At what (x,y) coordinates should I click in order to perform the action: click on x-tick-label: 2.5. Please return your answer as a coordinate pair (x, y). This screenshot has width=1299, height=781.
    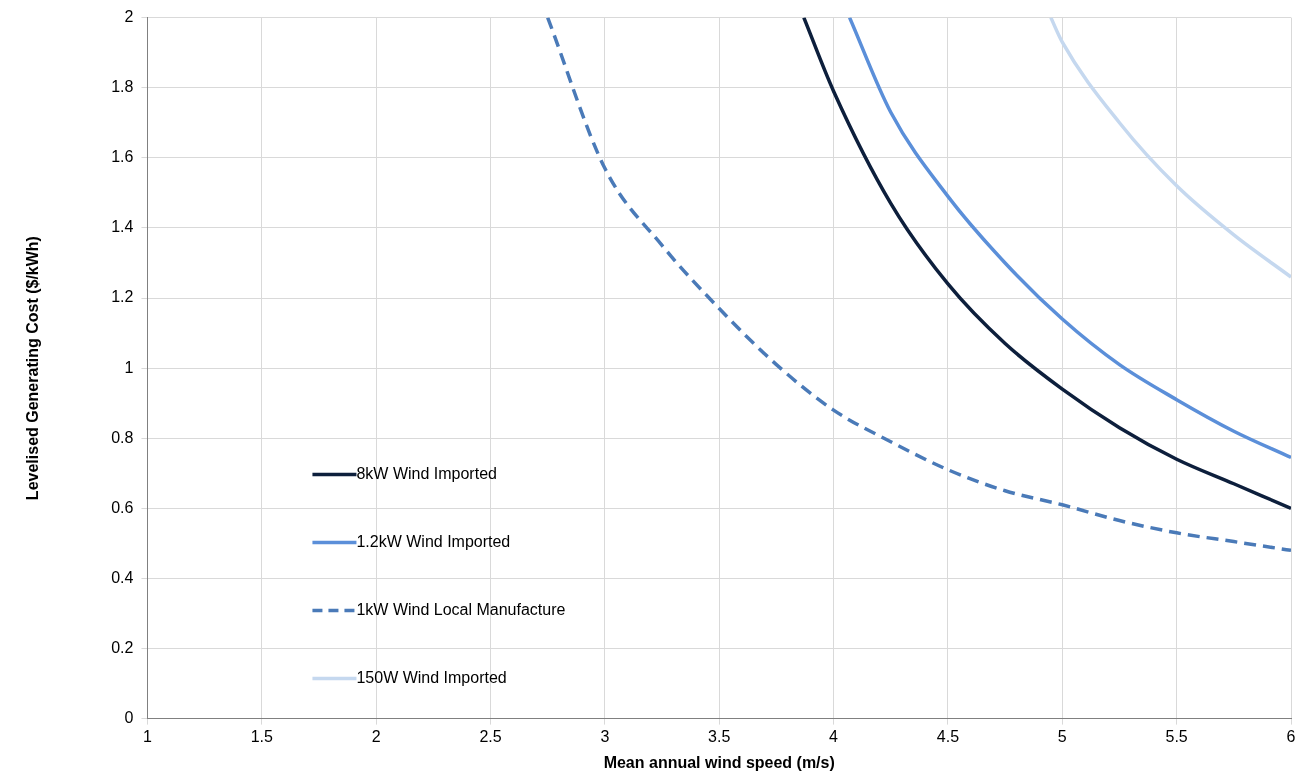
    Looking at the image, I should click on (490, 736).